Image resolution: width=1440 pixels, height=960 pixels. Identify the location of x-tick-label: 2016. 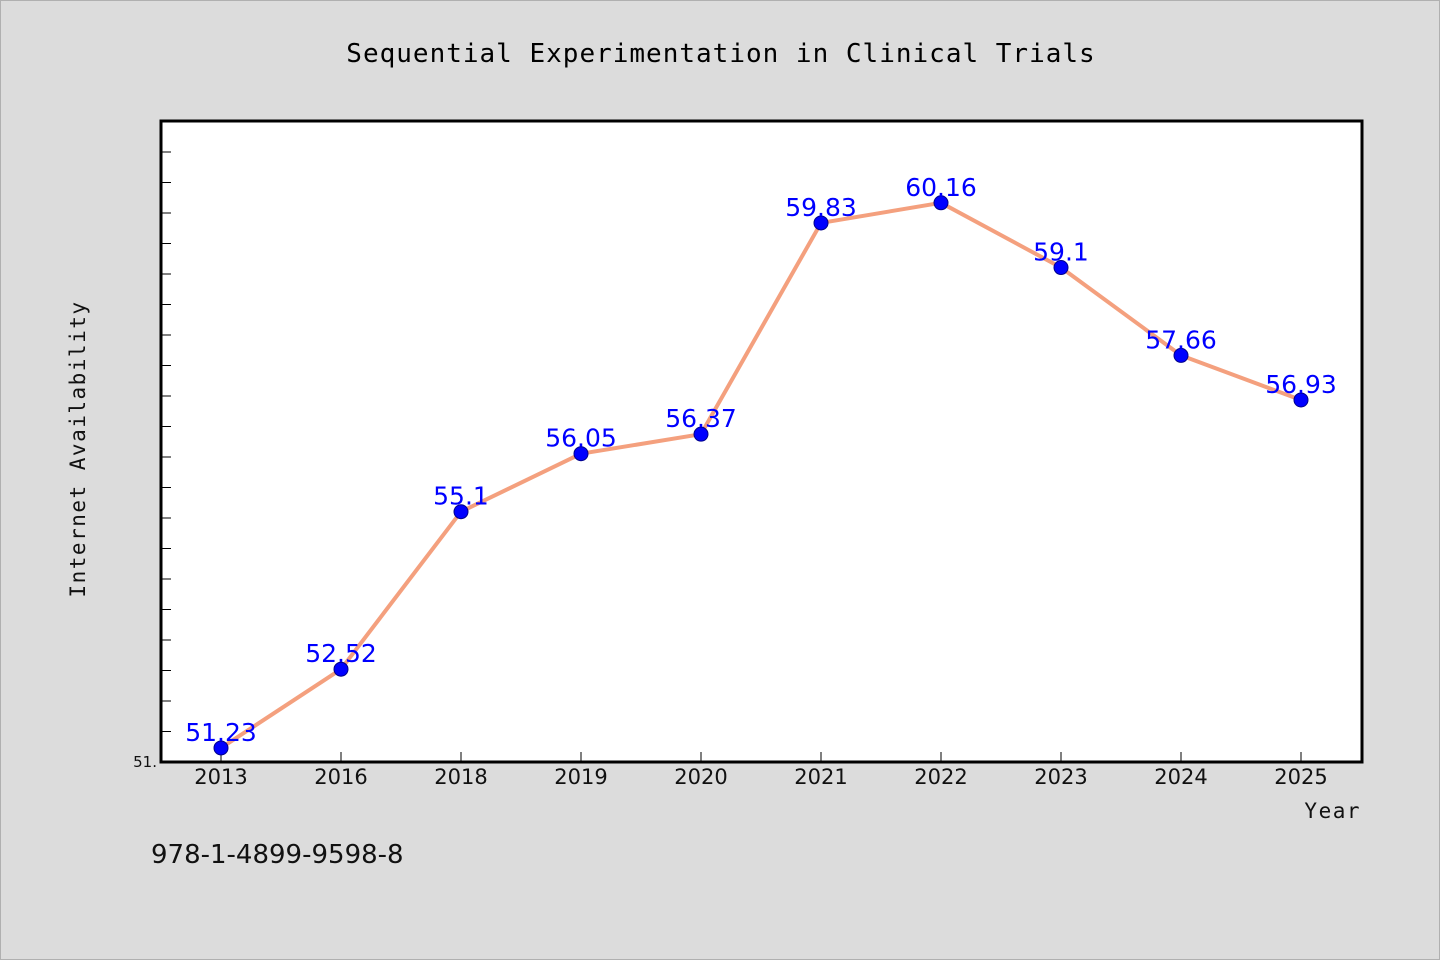
(340, 777).